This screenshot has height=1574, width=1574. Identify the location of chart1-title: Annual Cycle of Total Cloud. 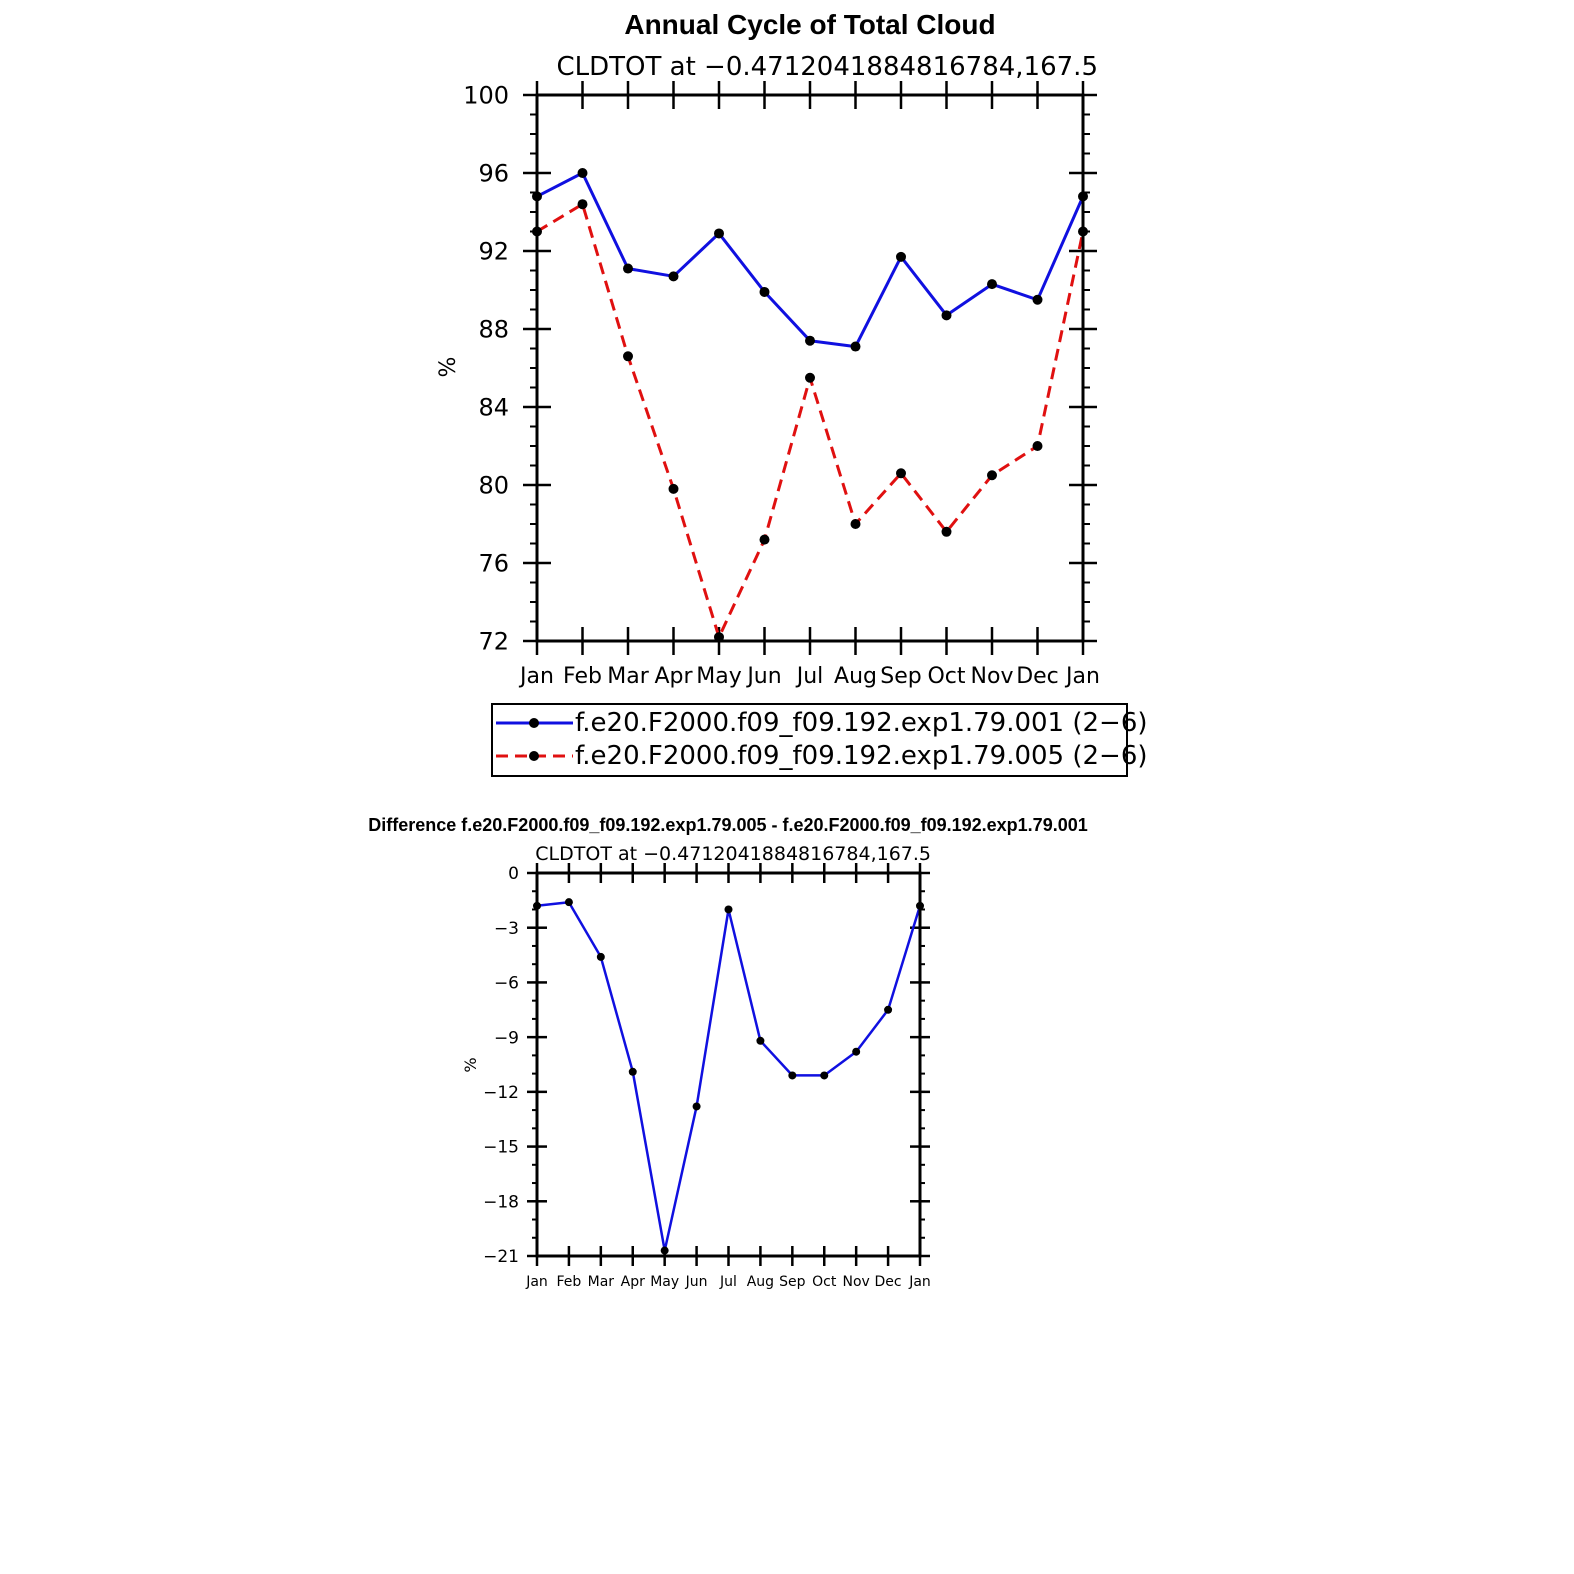
(809, 24).